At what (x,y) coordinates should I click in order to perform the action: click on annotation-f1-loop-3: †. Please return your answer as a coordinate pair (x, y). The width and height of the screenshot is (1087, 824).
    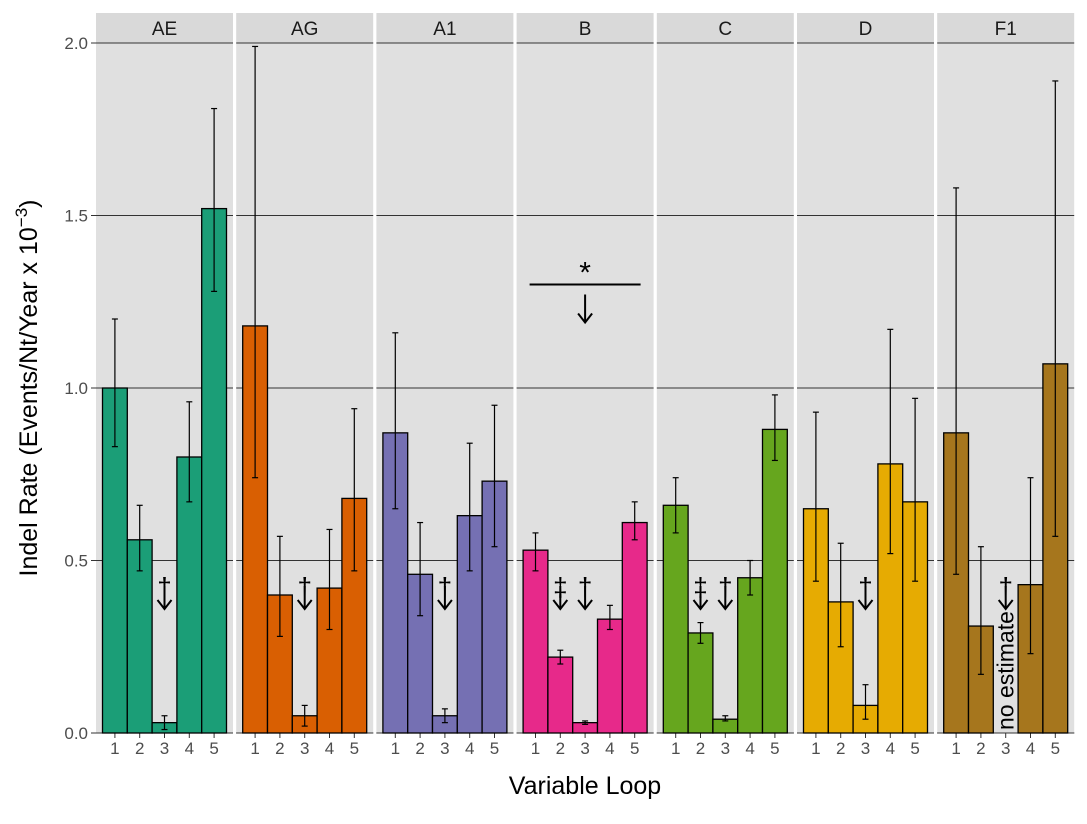
    Looking at the image, I should click on (1005, 591).